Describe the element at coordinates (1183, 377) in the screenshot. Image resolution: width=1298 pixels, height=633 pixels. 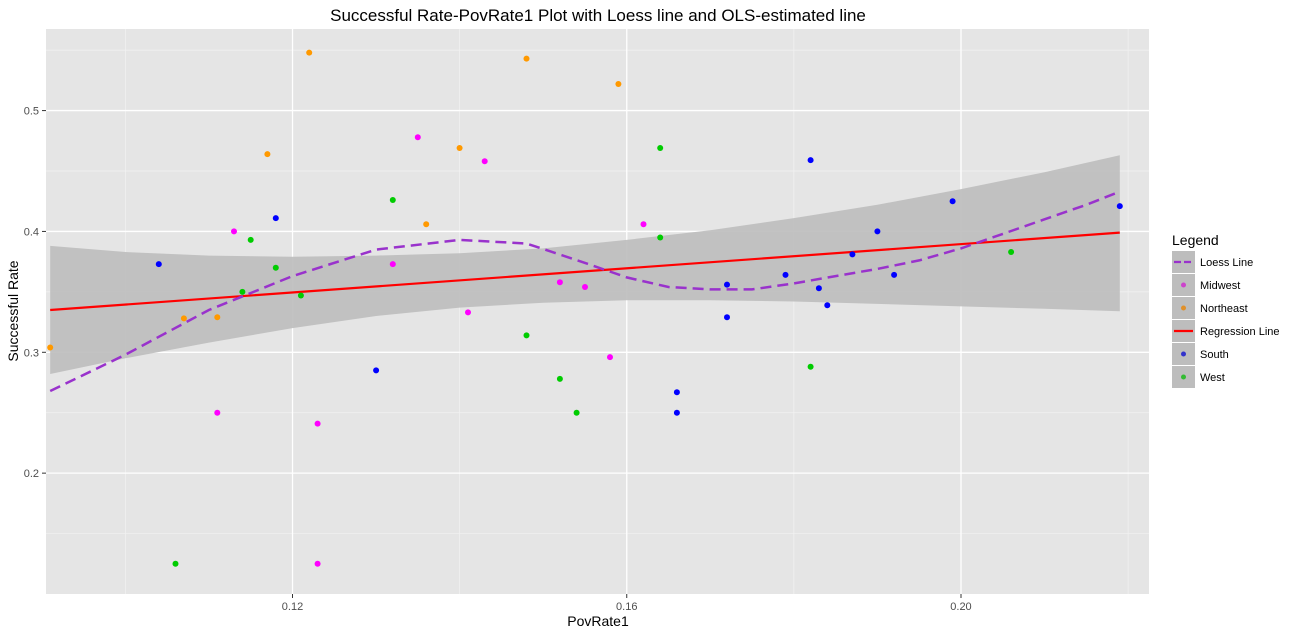
I see `legend-symbol-west` at that location.